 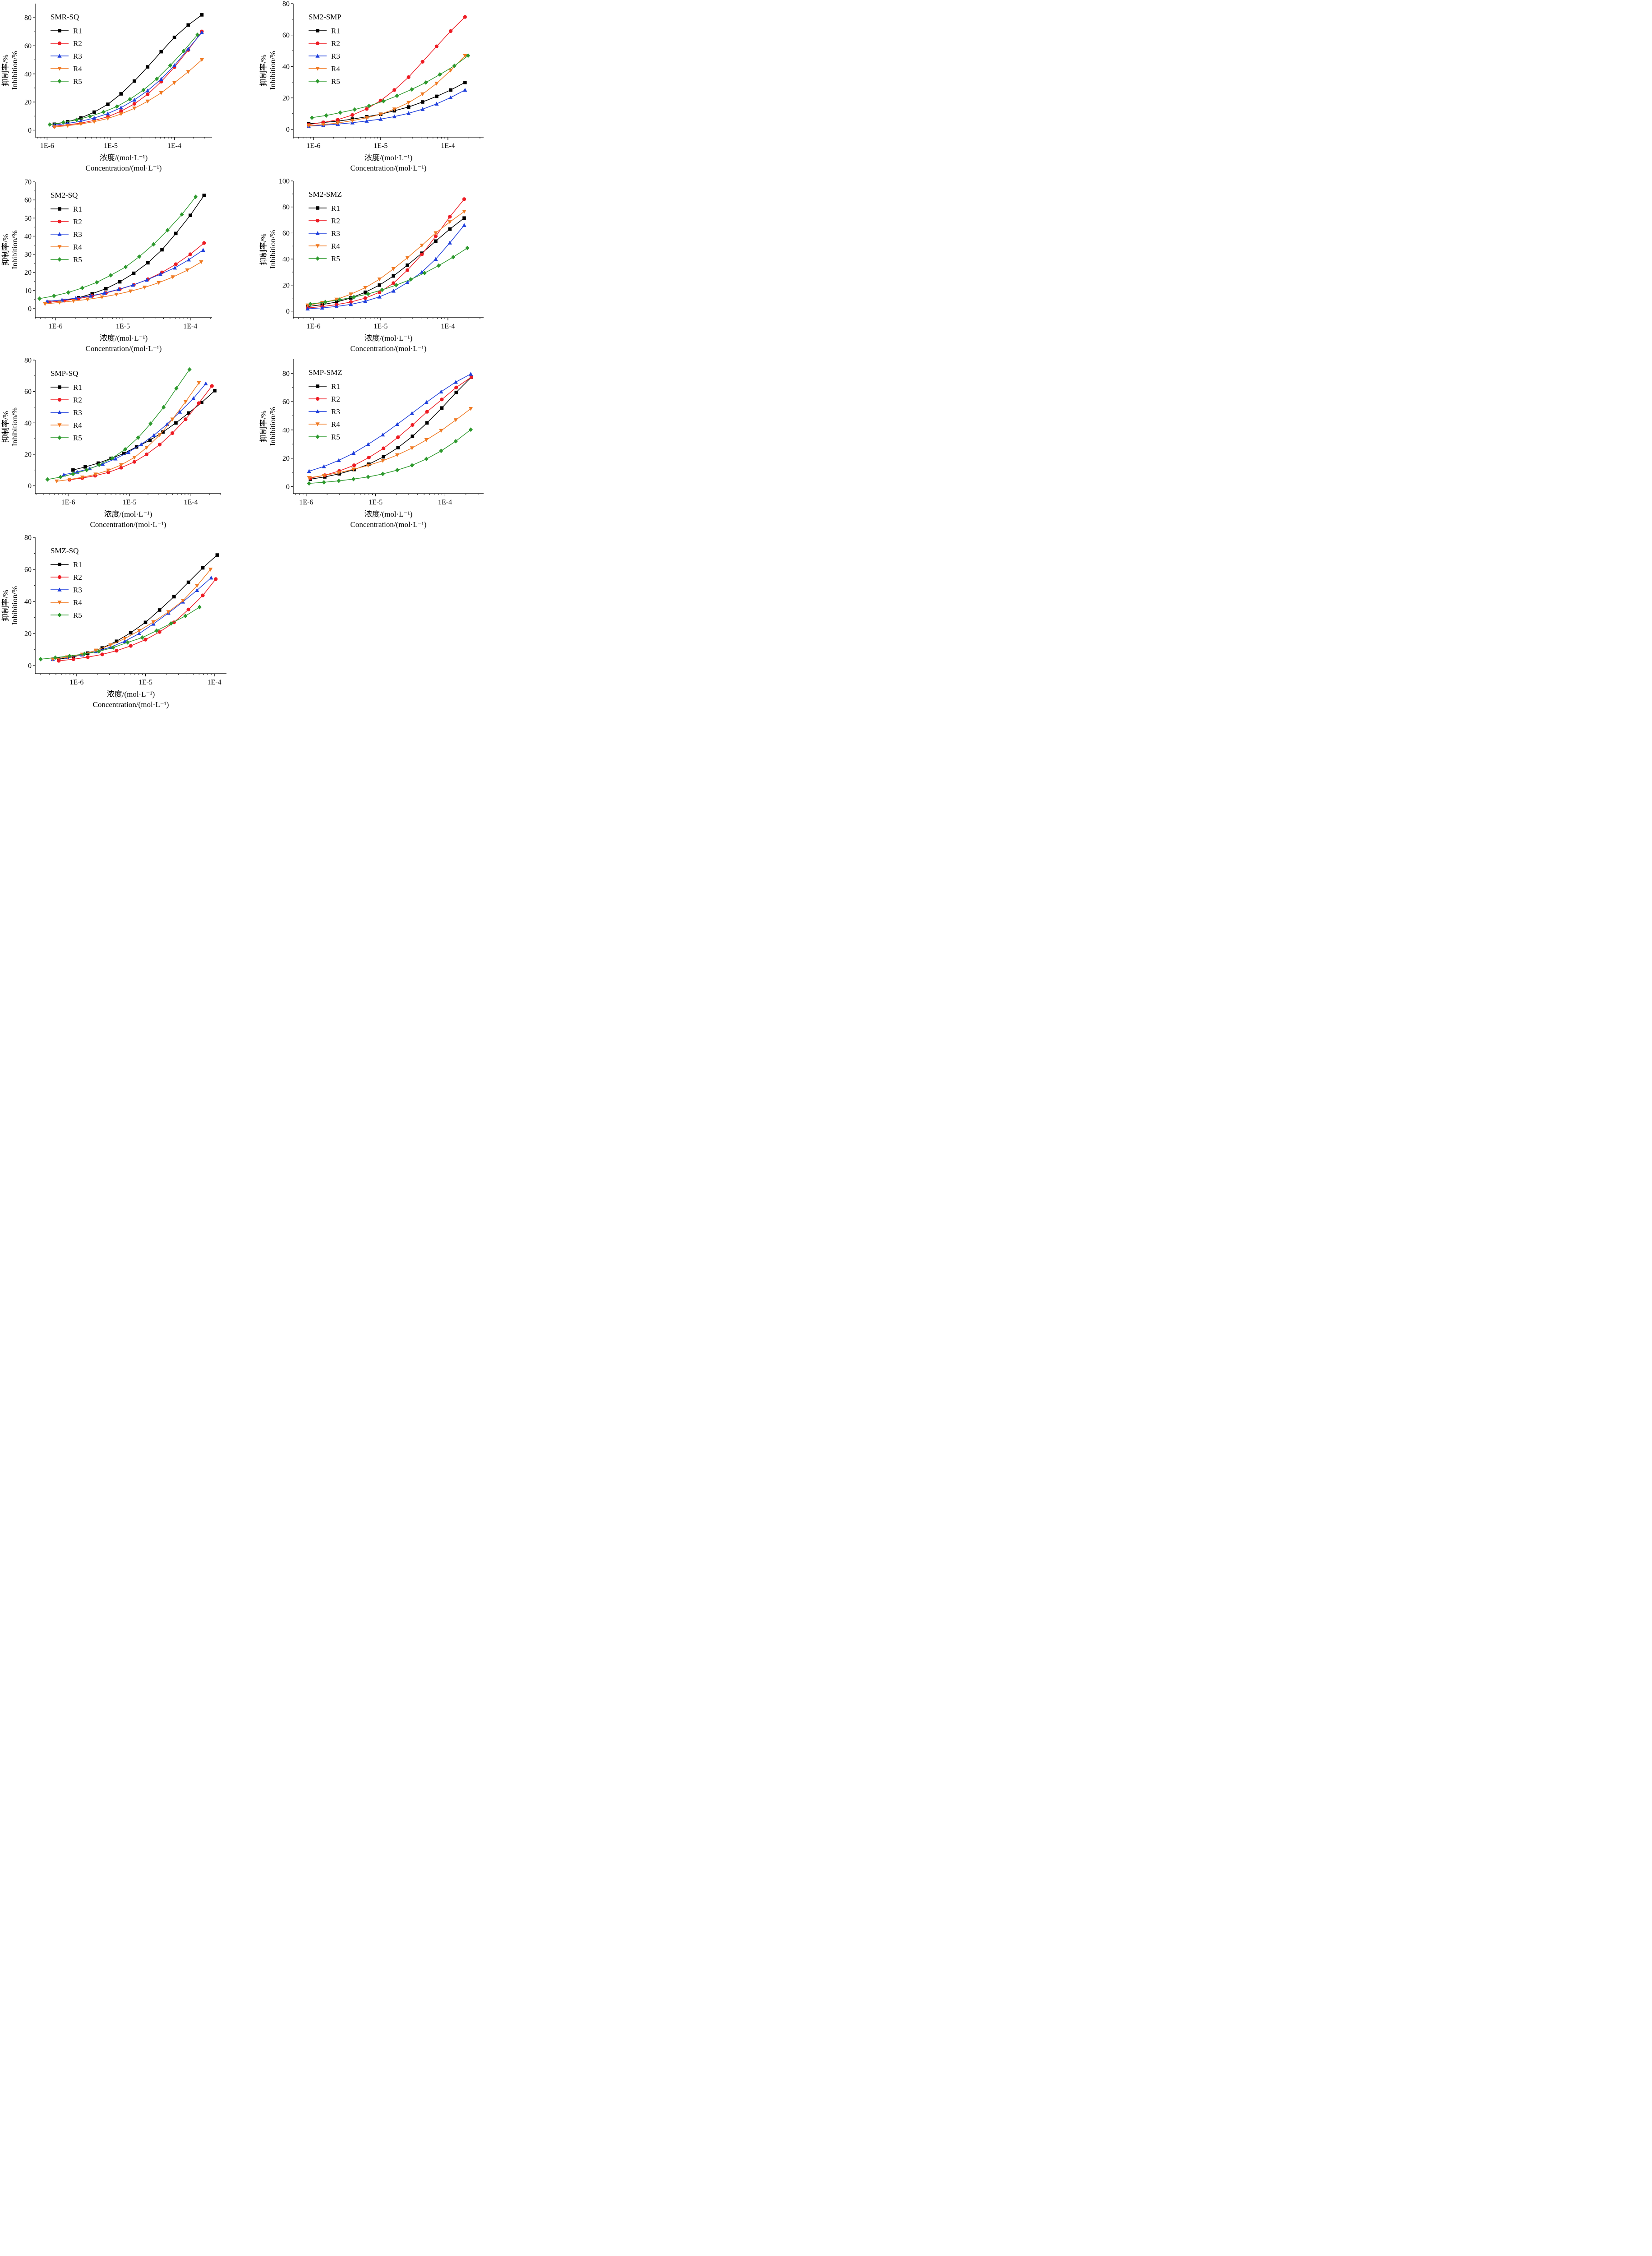 I want to click on panel-title: SM2-SQ, so click(x=64, y=195).